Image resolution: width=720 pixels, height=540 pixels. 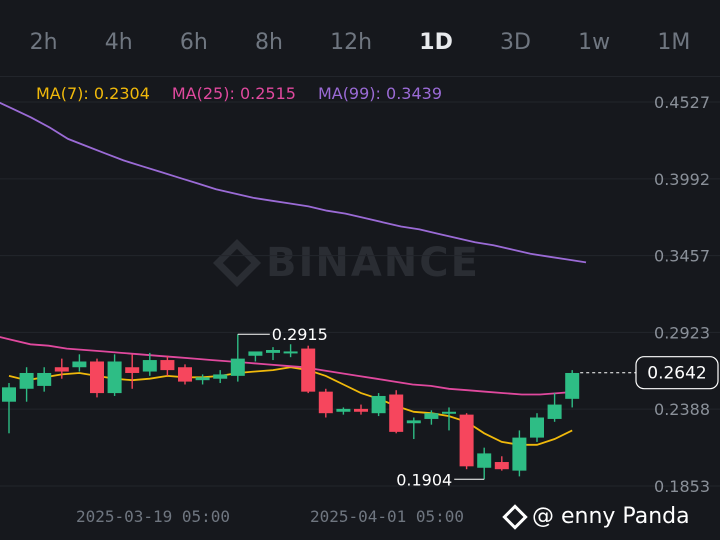 What do you see at coordinates (193, 42) in the screenshot?
I see `tab-6h: 6h` at bounding box center [193, 42].